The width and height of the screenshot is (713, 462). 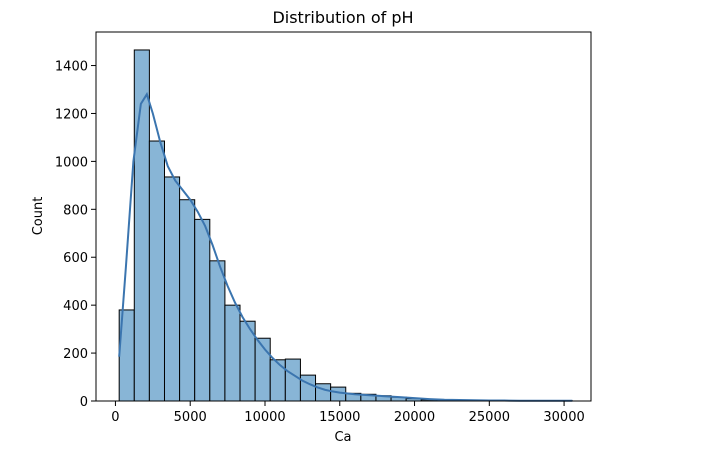 I want to click on x-tick-label: 10000, so click(x=264, y=417).